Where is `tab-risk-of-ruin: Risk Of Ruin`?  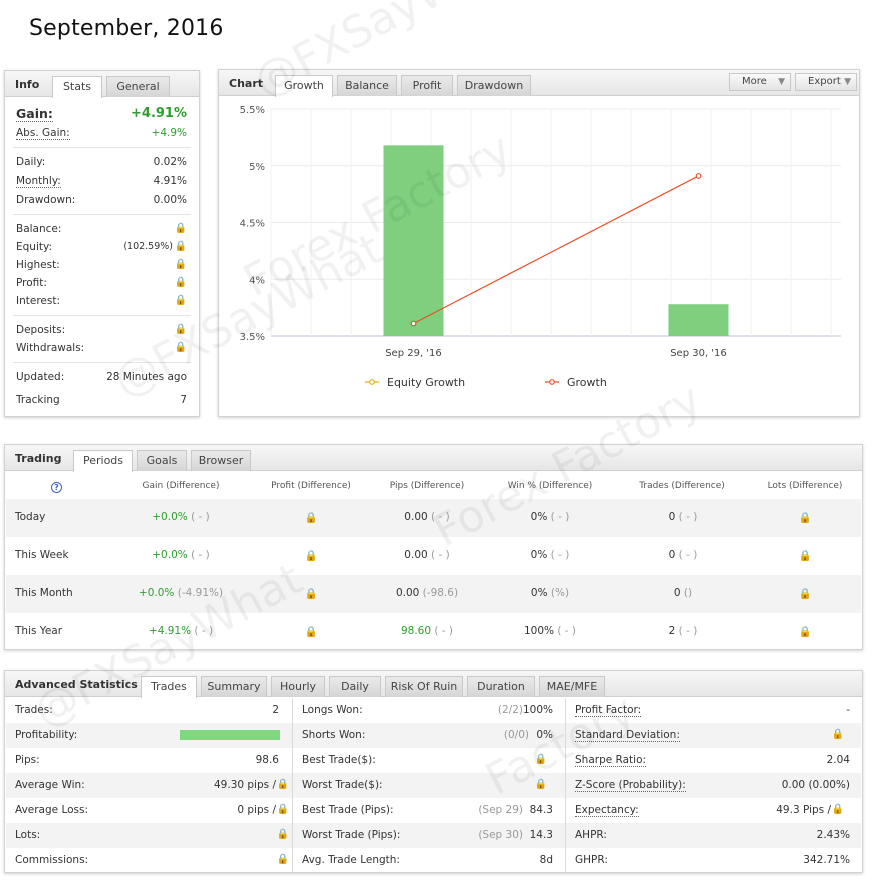 tab-risk-of-ruin: Risk Of Ruin is located at coordinates (424, 686).